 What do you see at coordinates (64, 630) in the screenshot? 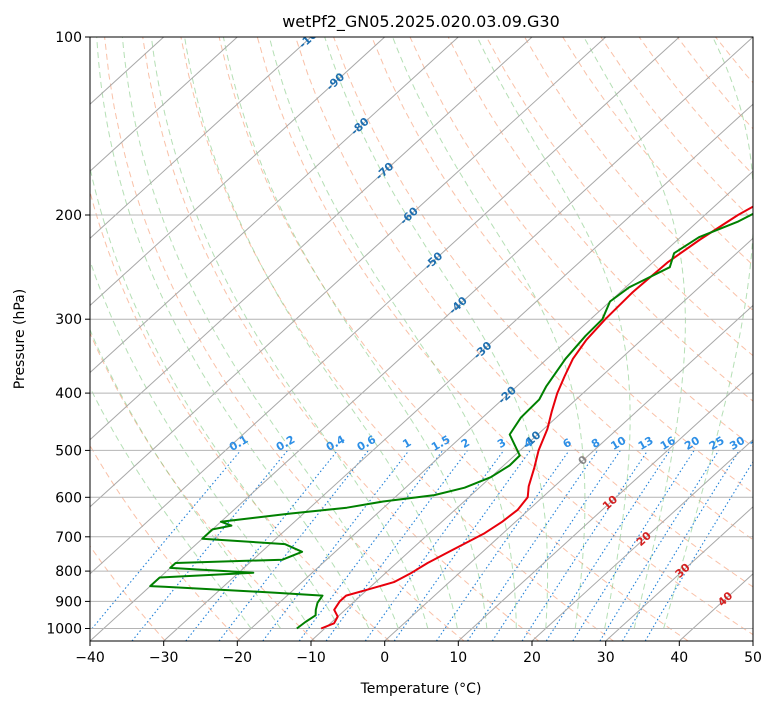
I see `y-tick-label: 1000` at bounding box center [64, 630].